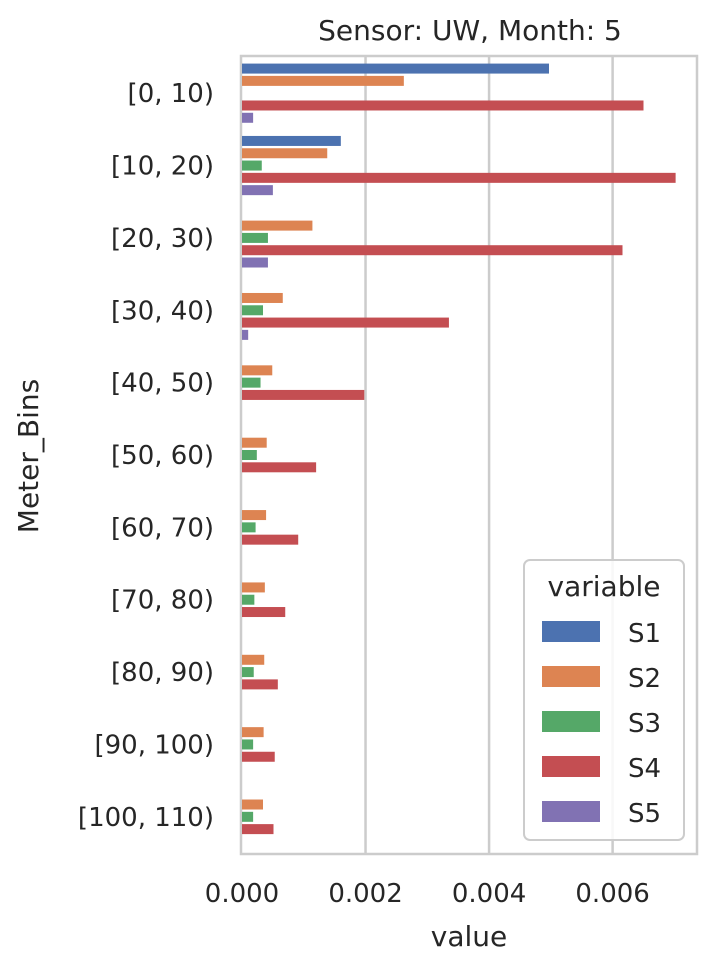 Image resolution: width=703 pixels, height=953 pixels. What do you see at coordinates (162, 528) in the screenshot?
I see `y-tick-label: [60, 70)` at bounding box center [162, 528].